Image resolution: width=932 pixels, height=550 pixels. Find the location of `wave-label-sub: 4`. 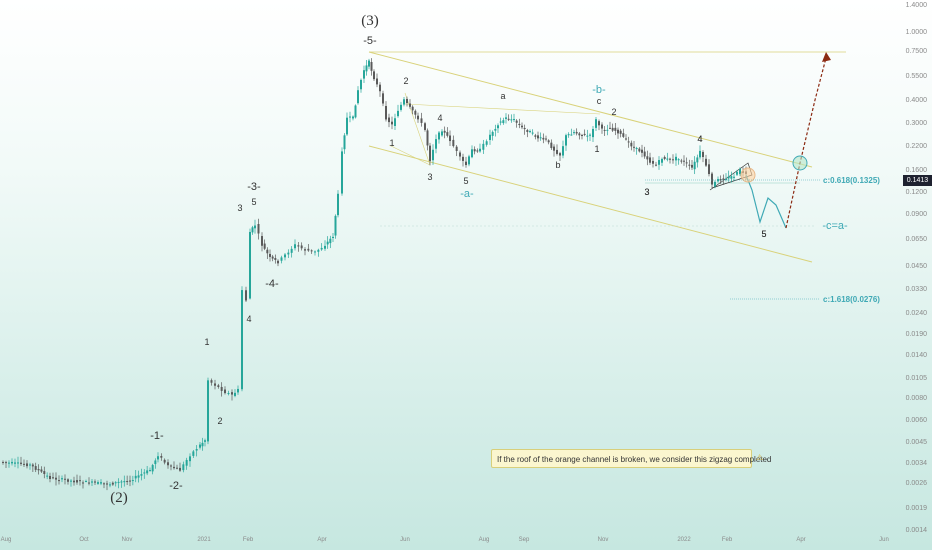

wave-label-sub: 4 is located at coordinates (699, 139).